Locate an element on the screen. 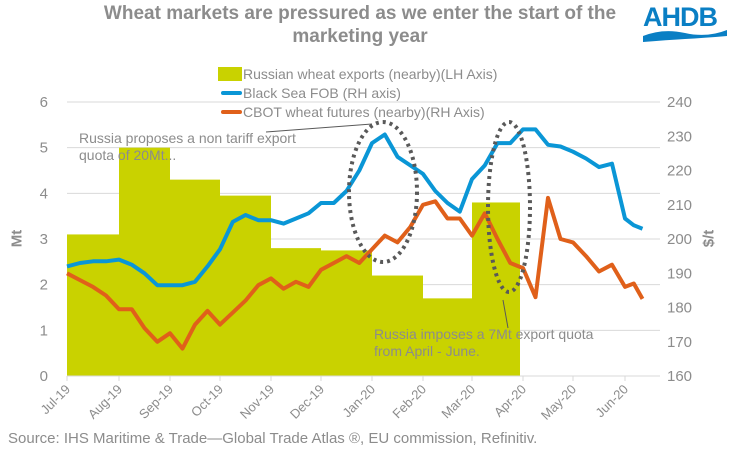 This screenshot has width=729, height=453. legend-swatch-bar is located at coordinates (230, 73).